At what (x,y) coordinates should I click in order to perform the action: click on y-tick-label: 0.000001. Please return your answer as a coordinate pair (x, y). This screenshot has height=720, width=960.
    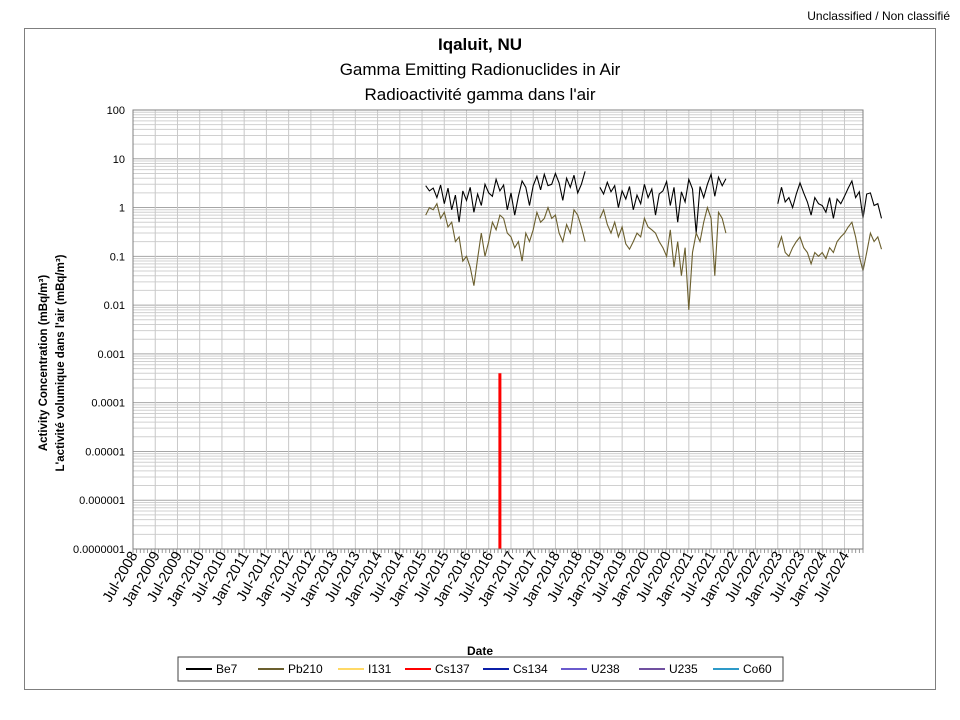
    Looking at the image, I should click on (102, 501).